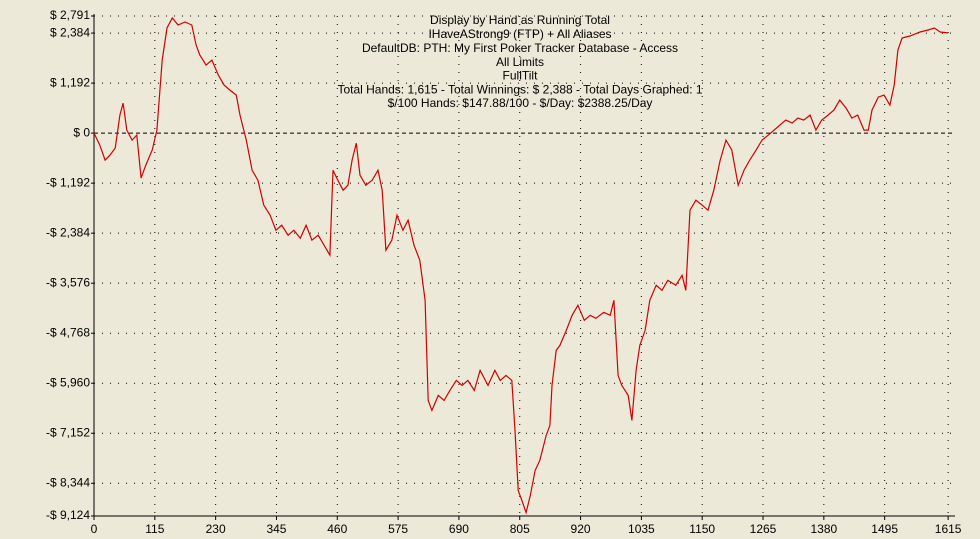  Describe the element at coordinates (68, 382) in the screenshot. I see `y-tick-label: -$ 5,960` at that location.